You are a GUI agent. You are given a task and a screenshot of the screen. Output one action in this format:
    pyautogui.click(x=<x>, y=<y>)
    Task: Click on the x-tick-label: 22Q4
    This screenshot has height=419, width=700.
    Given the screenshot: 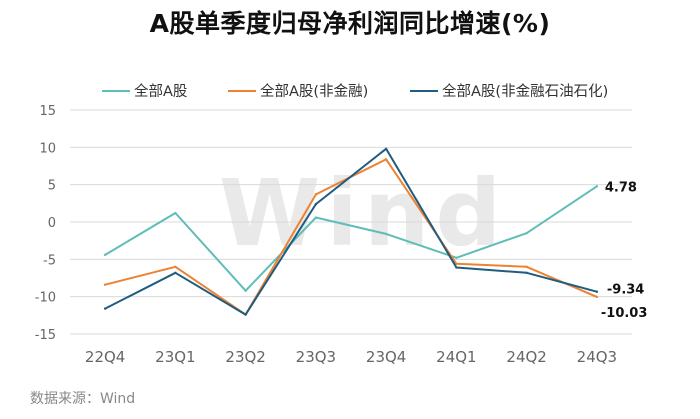 What is the action you would take?
    pyautogui.click(x=105, y=357)
    